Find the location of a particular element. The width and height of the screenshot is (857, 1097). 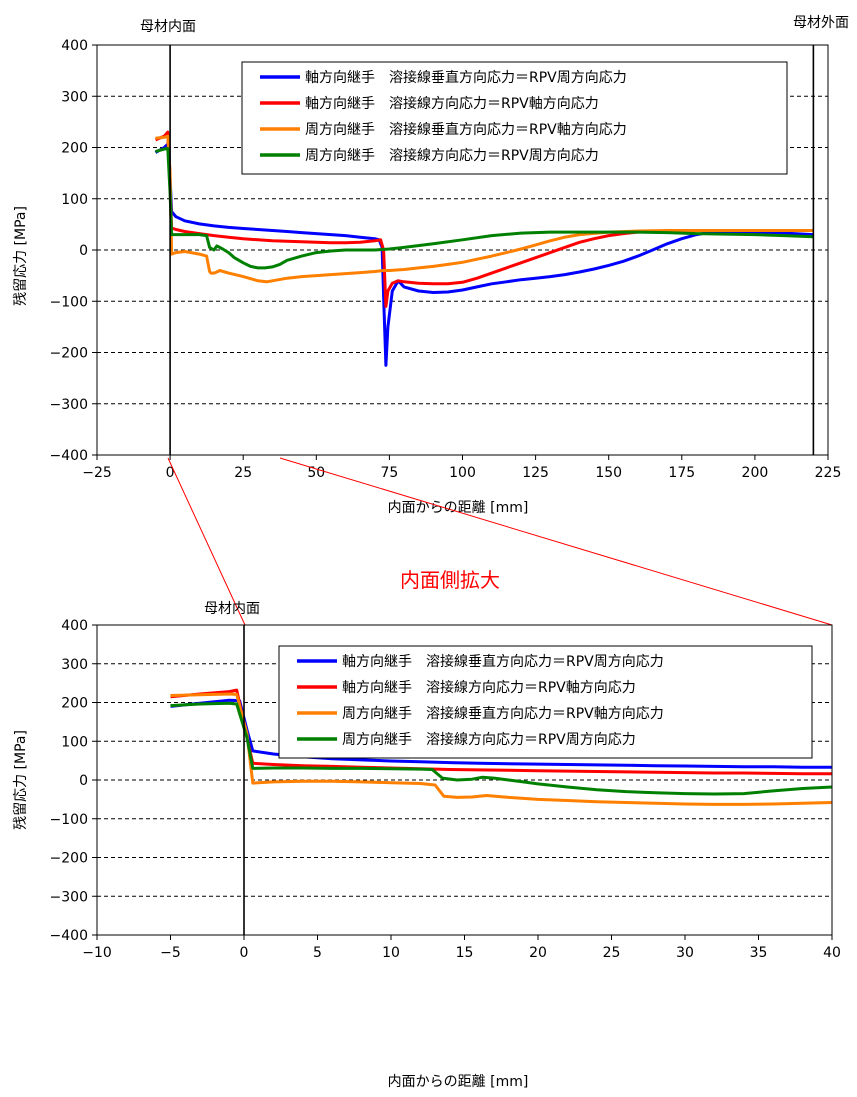

x-tick-label: 10 is located at coordinates (391, 953).